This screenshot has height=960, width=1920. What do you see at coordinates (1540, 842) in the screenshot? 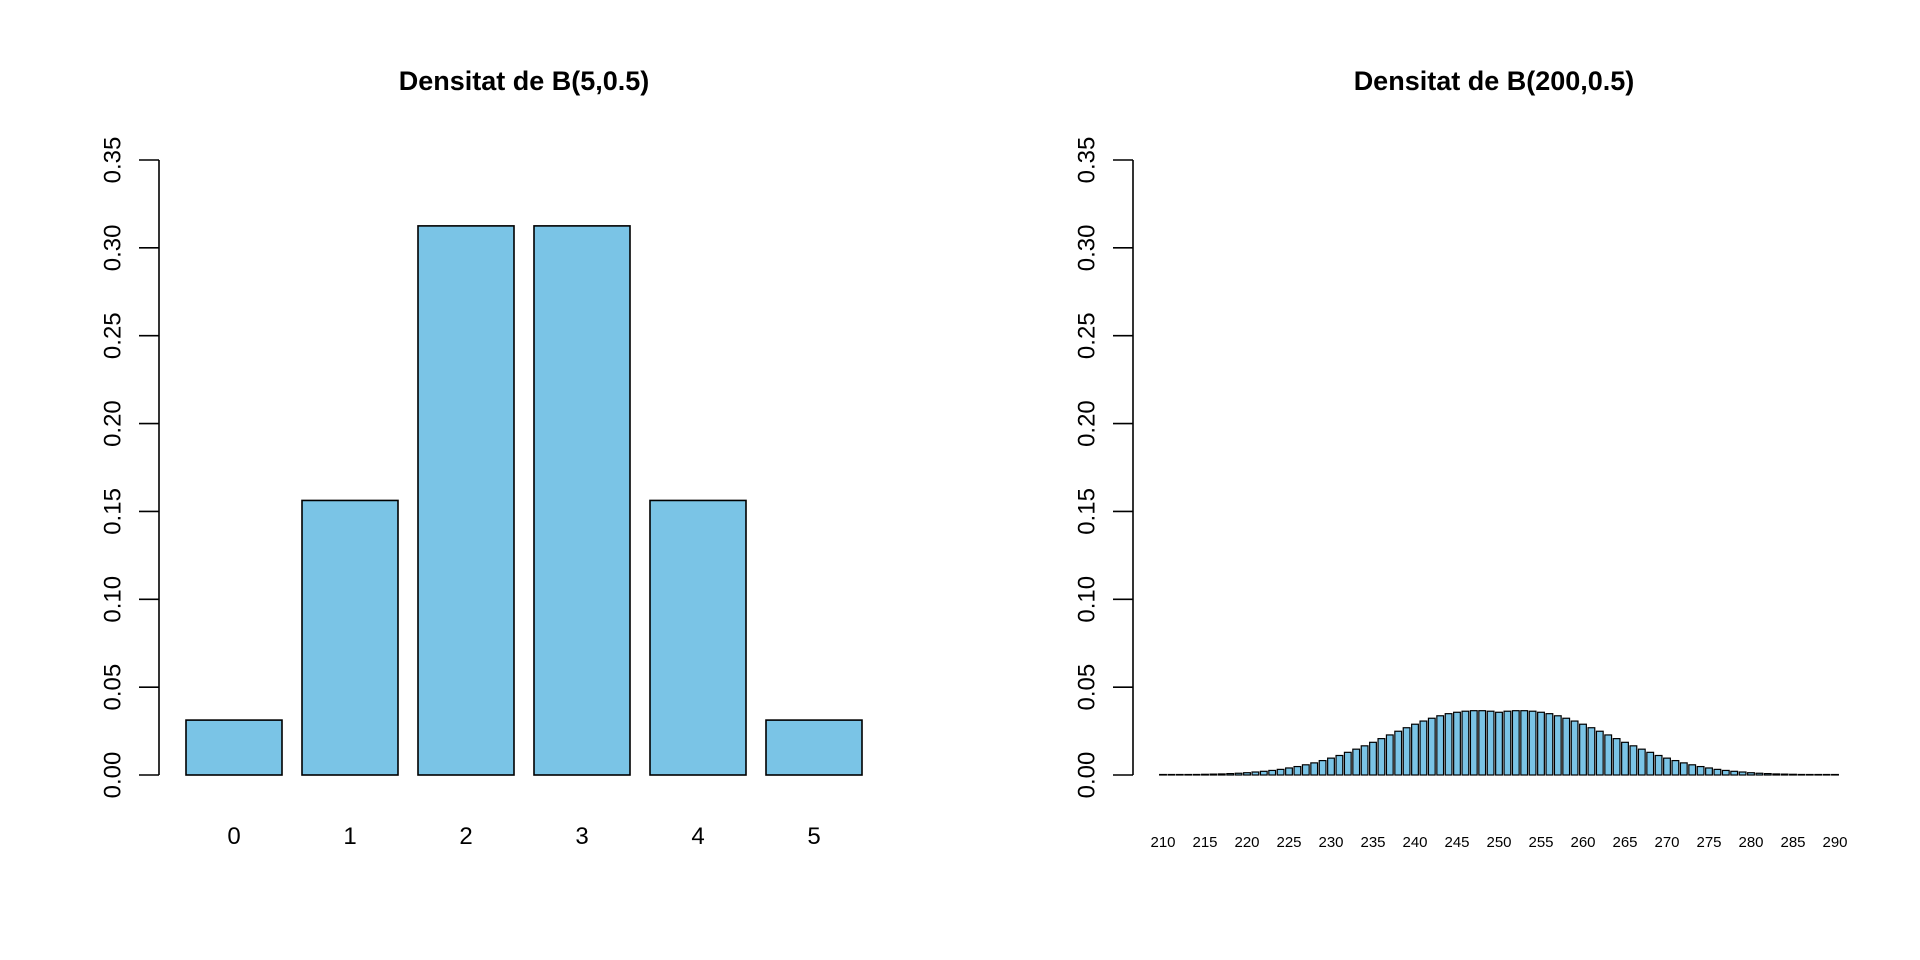
I see `x-tick-label: 255` at bounding box center [1540, 842].